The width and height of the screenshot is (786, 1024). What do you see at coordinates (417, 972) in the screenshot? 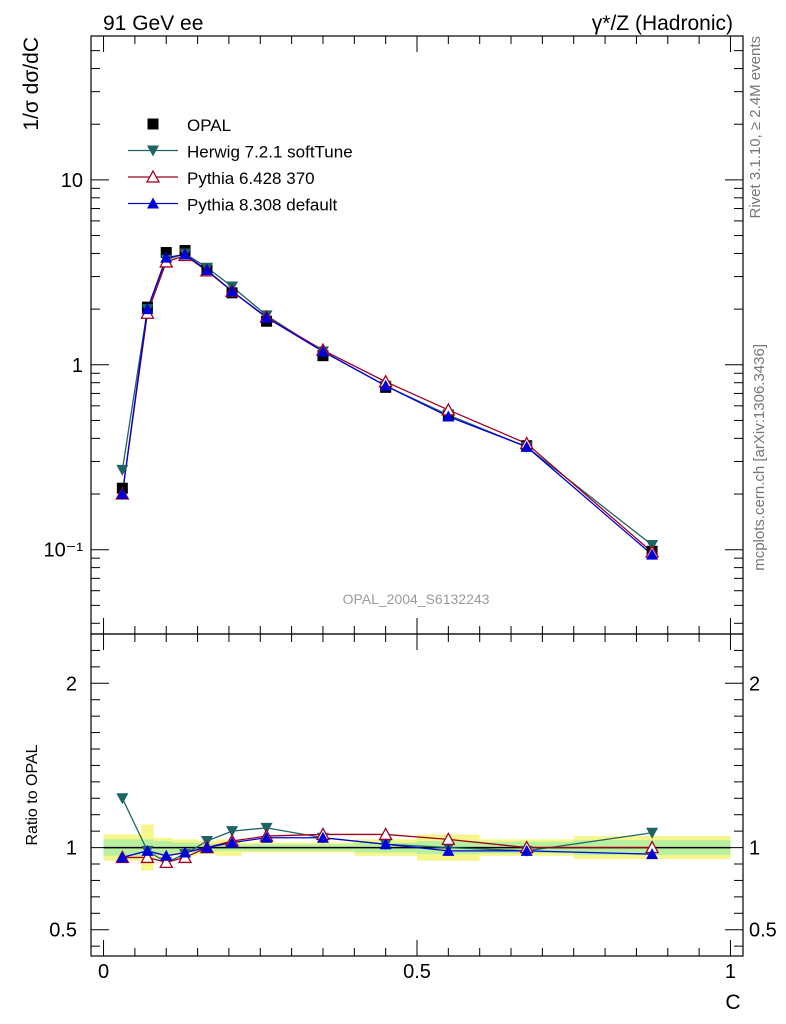
I see `x-tick-label: 0.5` at bounding box center [417, 972].